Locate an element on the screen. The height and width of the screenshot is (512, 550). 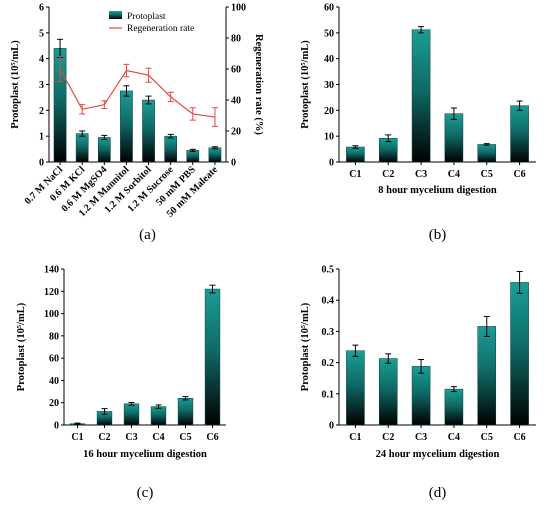
y2-tick-label: 0 is located at coordinates (233, 163).